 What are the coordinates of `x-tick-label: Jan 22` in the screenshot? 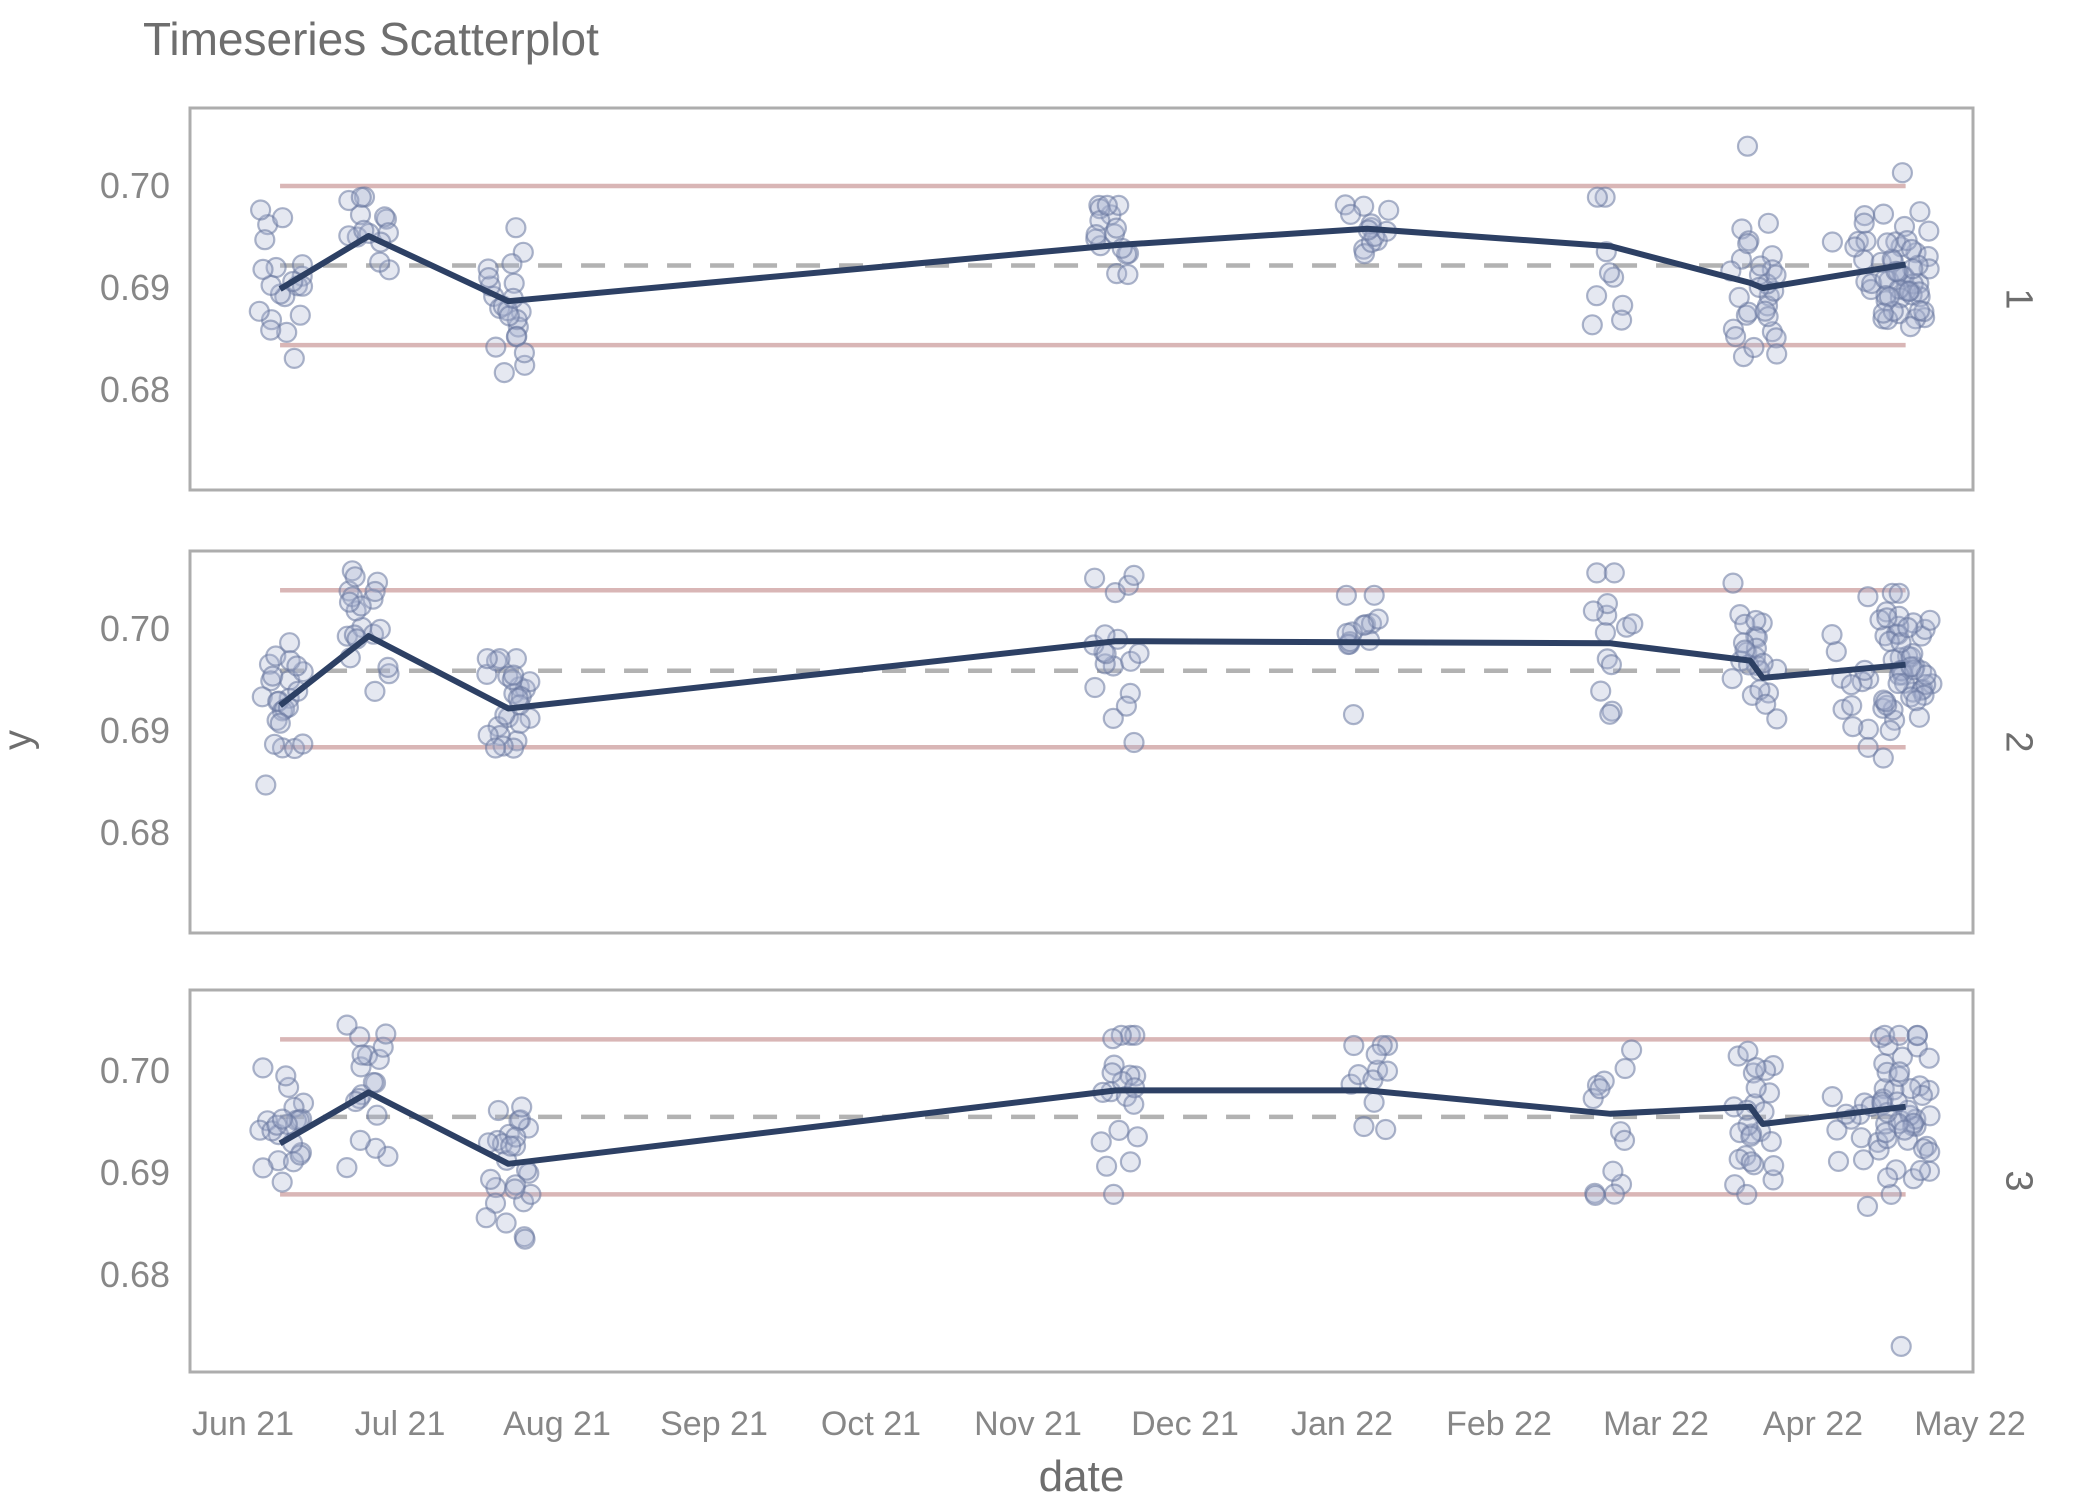 It's located at (1342, 1424).